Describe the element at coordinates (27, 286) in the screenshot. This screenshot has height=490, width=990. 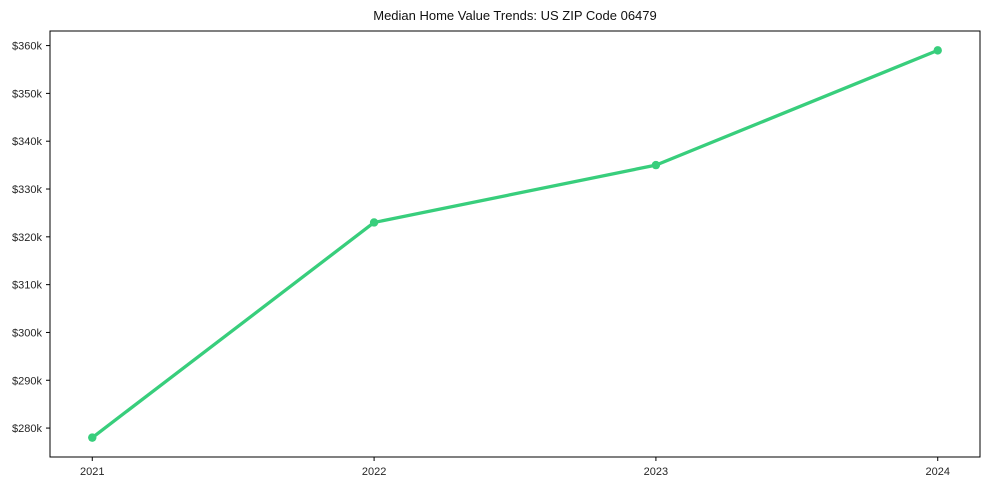
I see `y-axis-tick-label: $310k` at that location.